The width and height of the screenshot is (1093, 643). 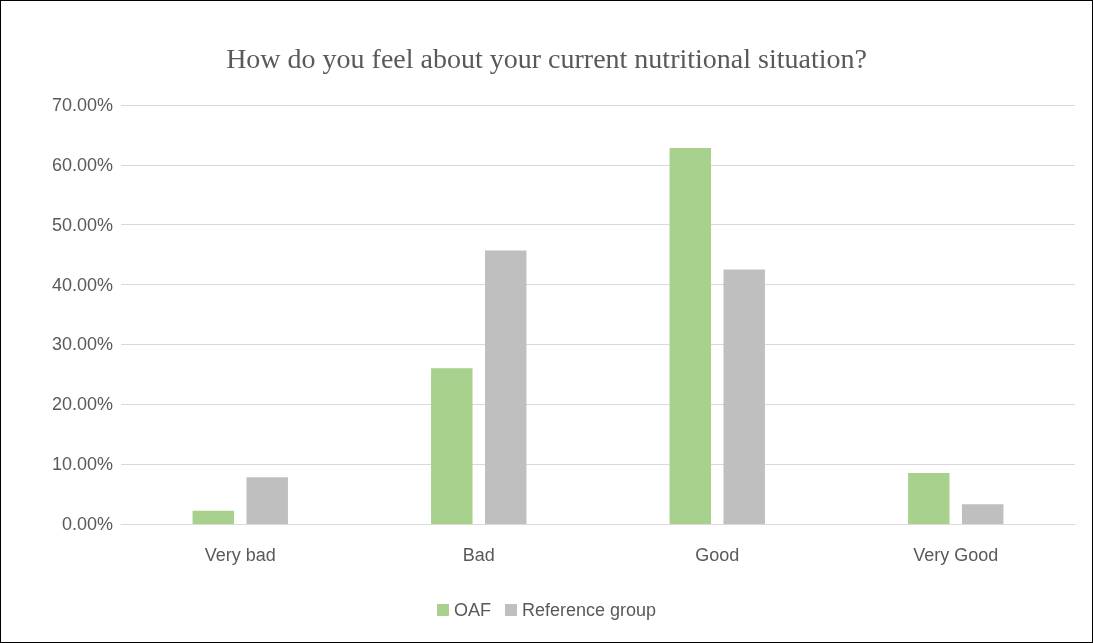 I want to click on y-tick-label: 10.00%, so click(x=82, y=464).